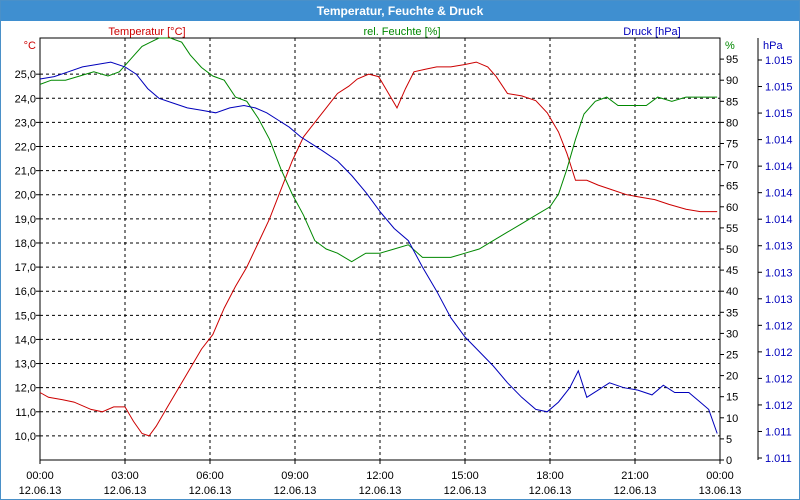  I want to click on humidity-tick-label: 65, so click(732, 187).